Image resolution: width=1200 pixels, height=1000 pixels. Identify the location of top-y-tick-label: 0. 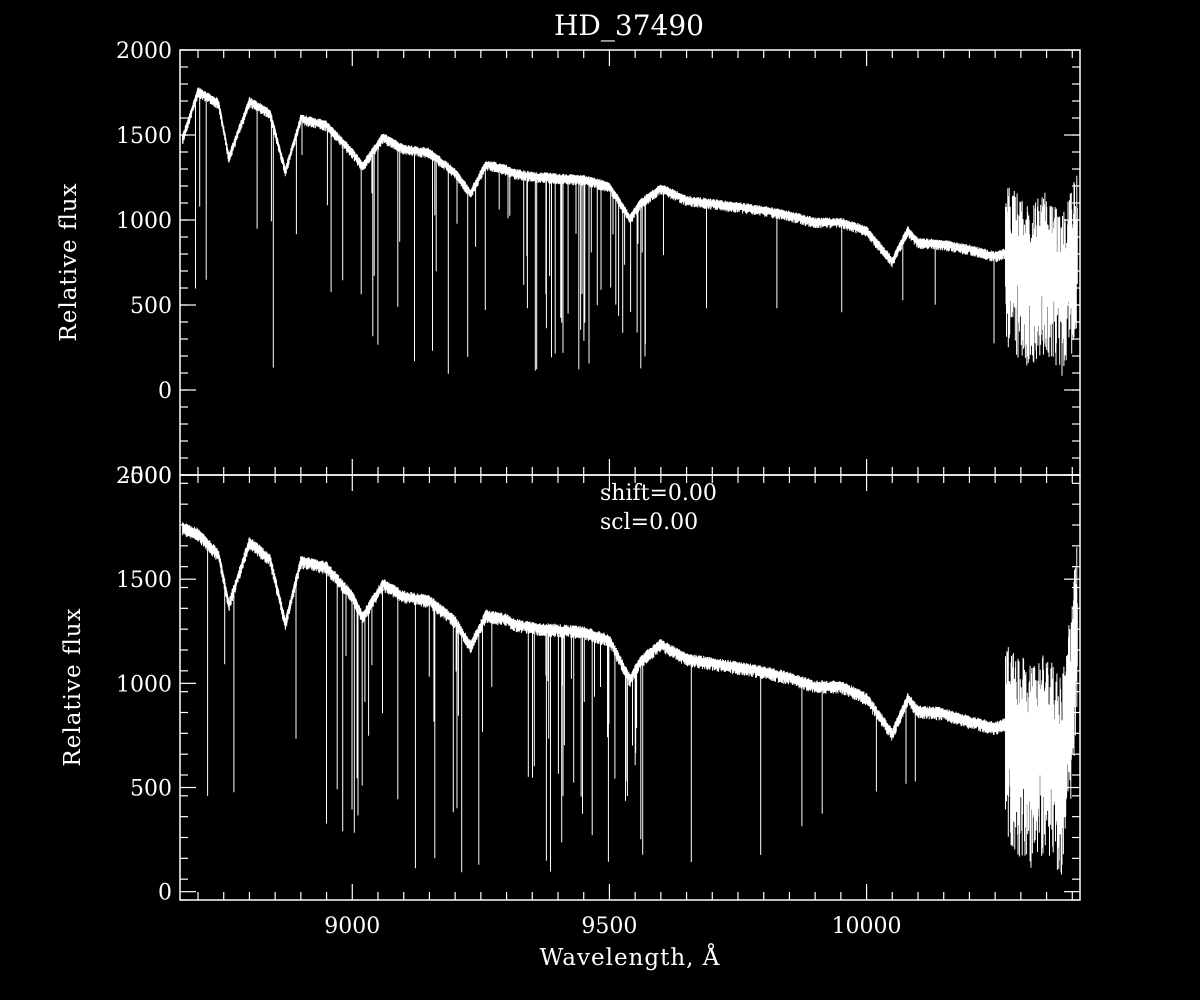
(165, 391).